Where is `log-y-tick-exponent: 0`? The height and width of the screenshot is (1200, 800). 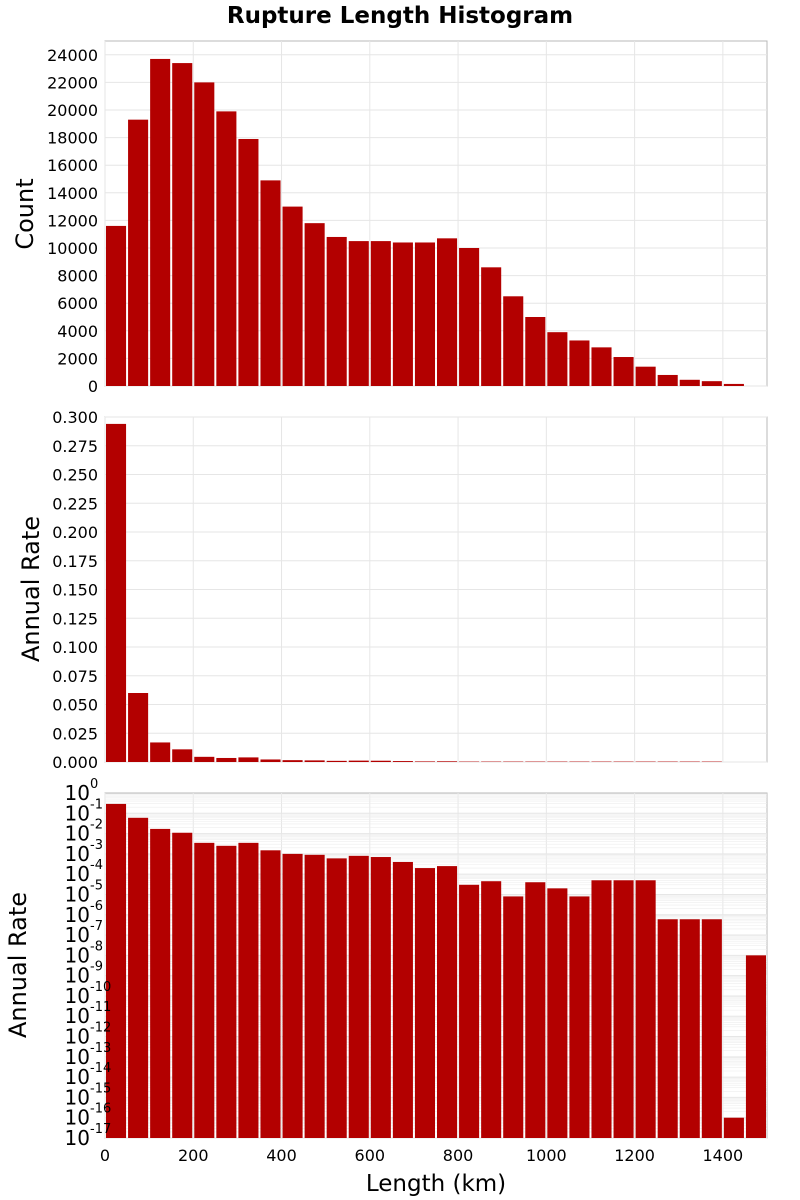 log-y-tick-exponent: 0 is located at coordinates (94, 784).